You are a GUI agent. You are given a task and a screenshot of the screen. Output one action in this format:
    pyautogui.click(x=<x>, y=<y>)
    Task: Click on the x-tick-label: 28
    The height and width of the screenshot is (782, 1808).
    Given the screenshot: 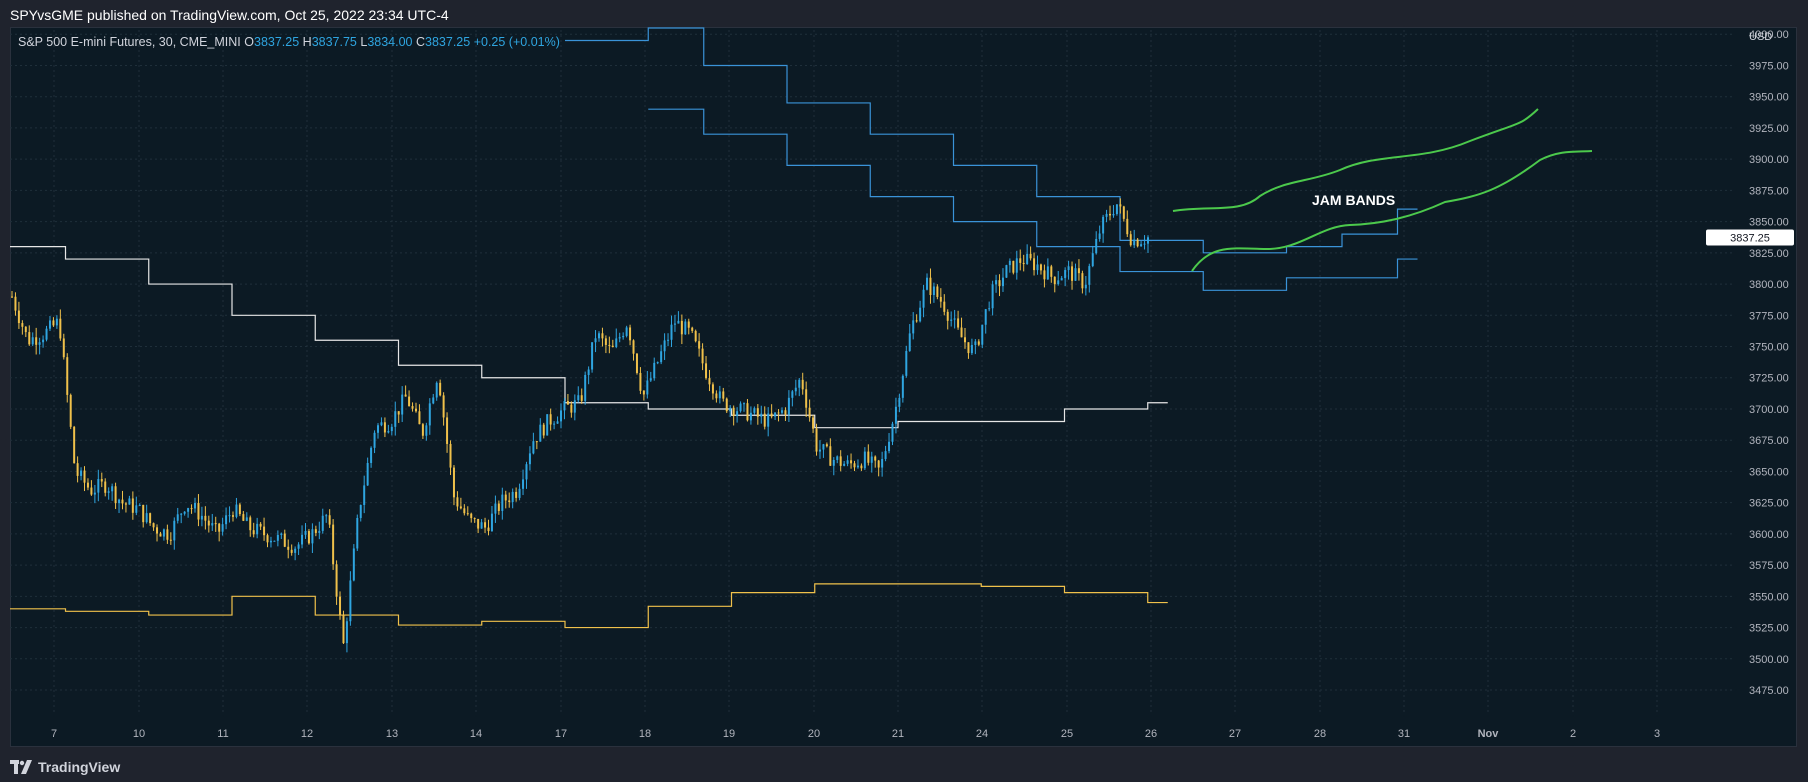 What is the action you would take?
    pyautogui.click(x=1320, y=734)
    